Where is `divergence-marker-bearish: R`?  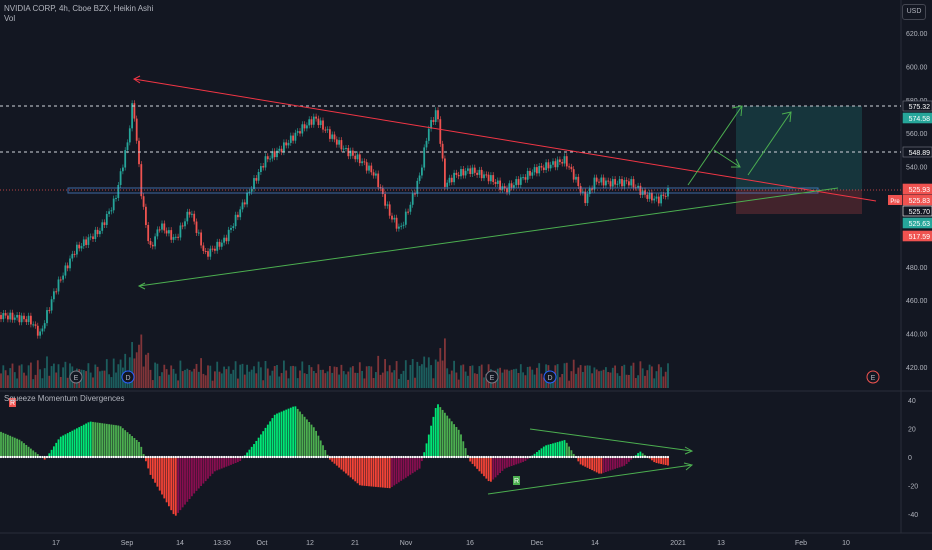 divergence-marker-bearish: R is located at coordinates (12, 402).